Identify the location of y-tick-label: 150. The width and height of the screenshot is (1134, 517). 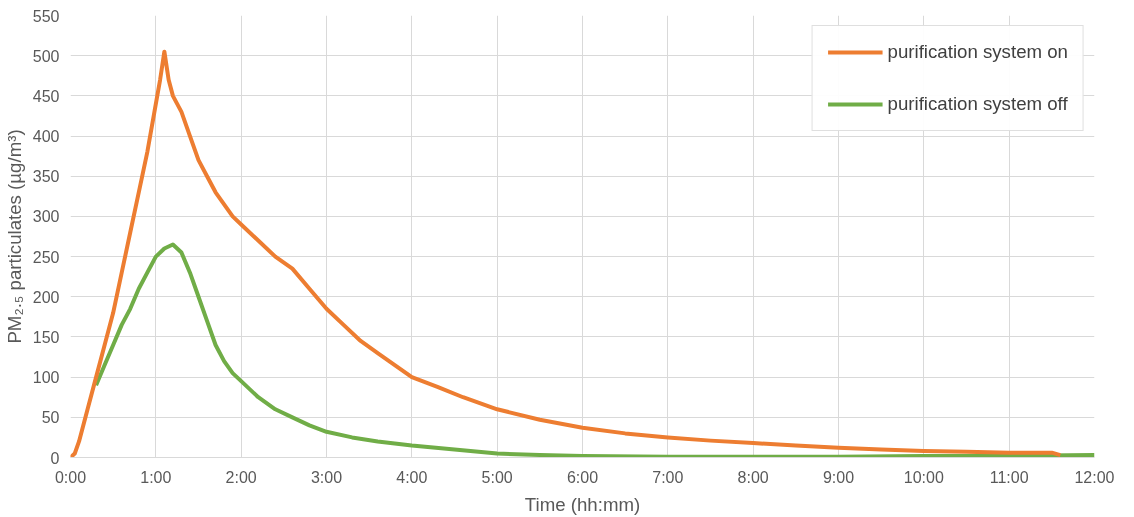
(46, 337).